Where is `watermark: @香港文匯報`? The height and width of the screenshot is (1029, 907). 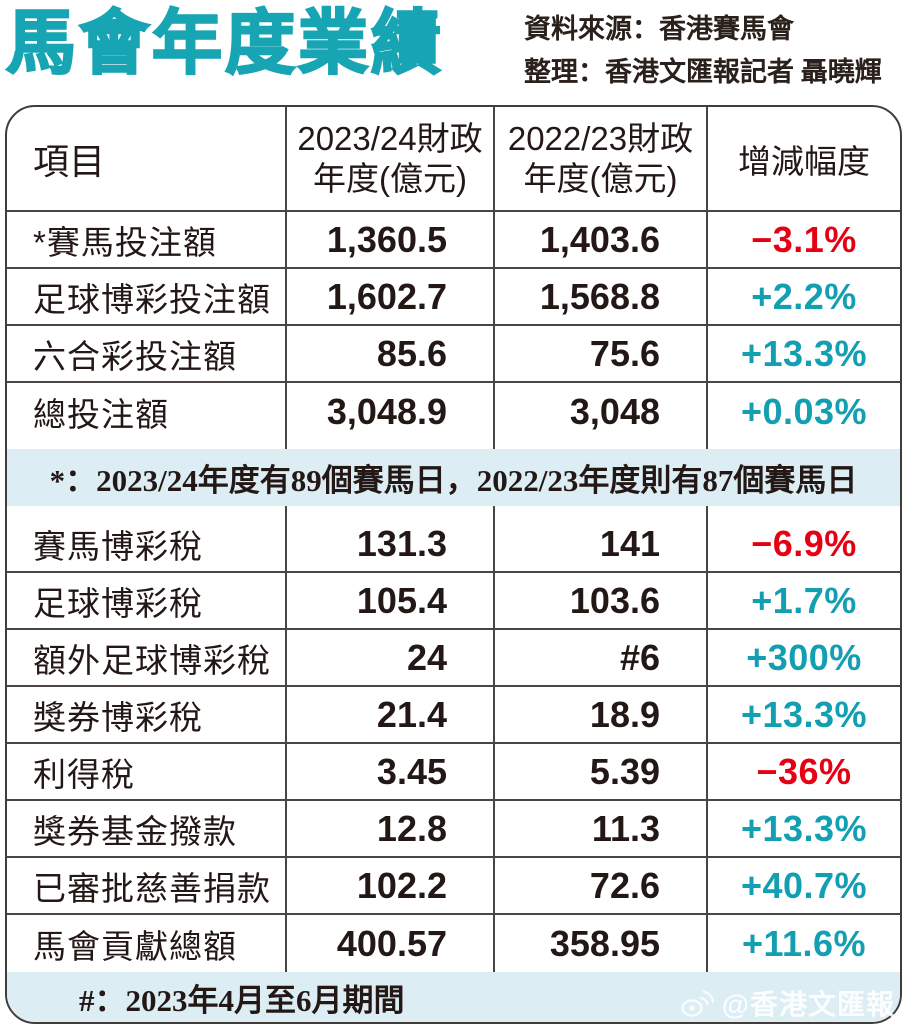 watermark: @香港文匯報 is located at coordinates (787, 1003).